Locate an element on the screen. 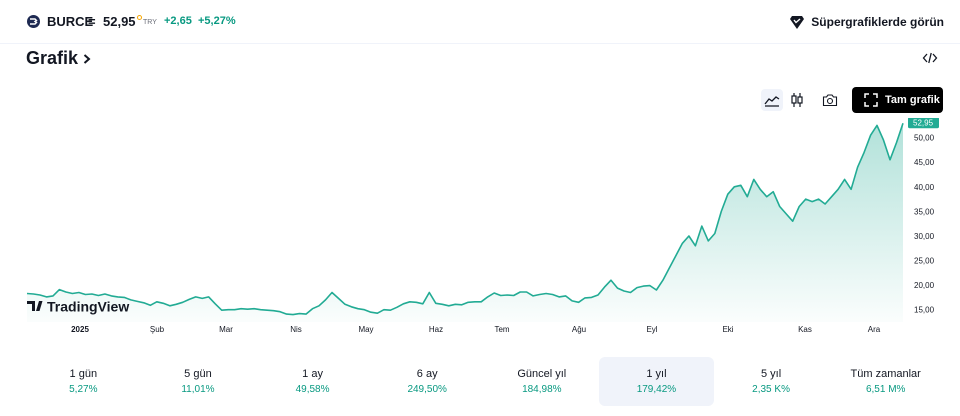 The height and width of the screenshot is (416, 960). y-tick-label: 40,00 is located at coordinates (924, 187).